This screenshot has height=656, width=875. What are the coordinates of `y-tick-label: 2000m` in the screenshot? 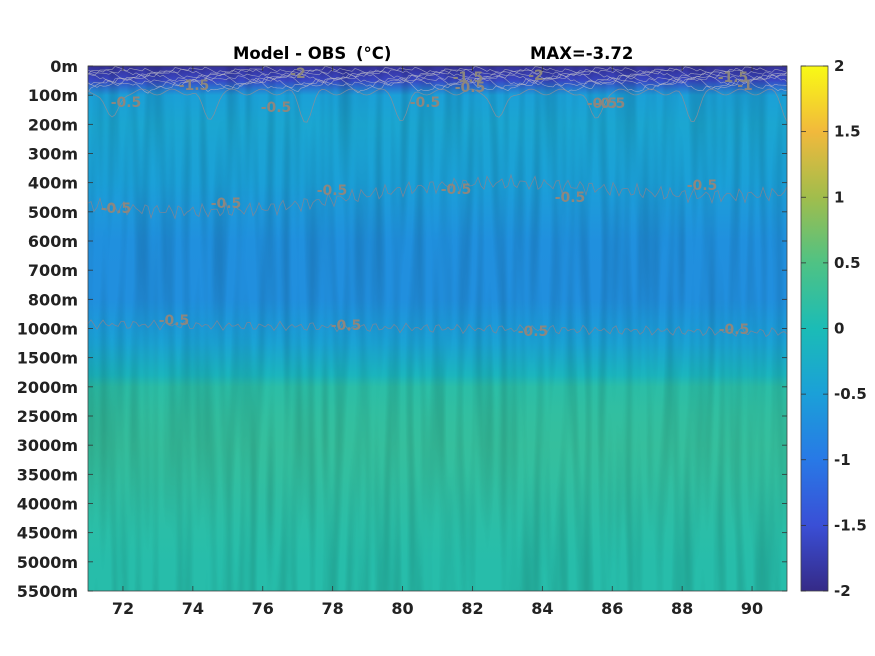 It's located at (47, 387).